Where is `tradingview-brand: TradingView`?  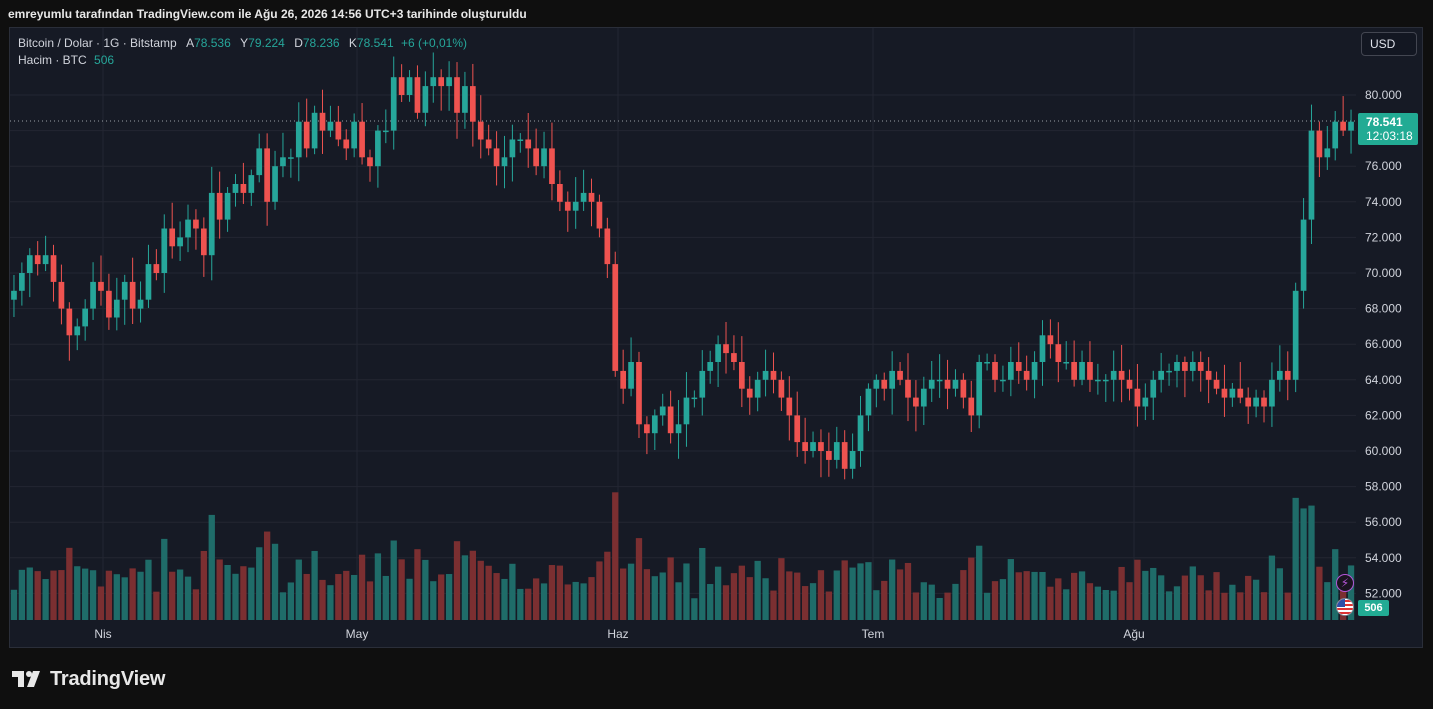
tradingview-brand: TradingView is located at coordinates (88, 679).